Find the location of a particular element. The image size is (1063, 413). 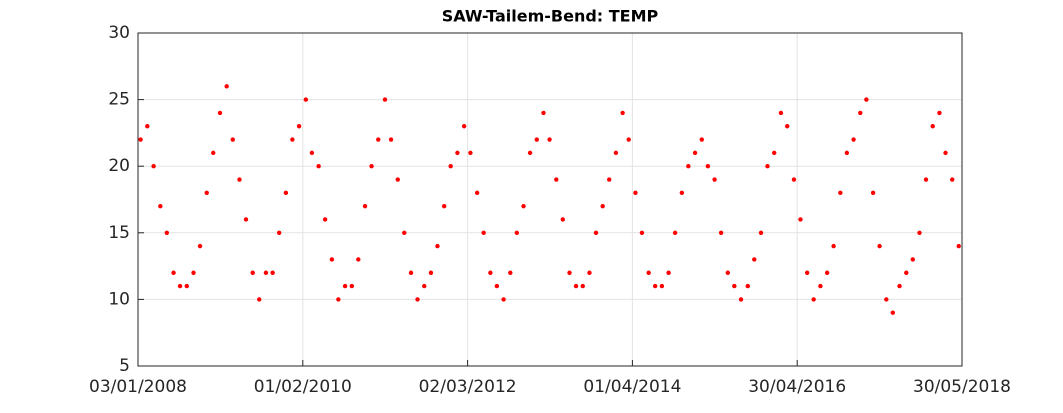

y-tick-label: 15 is located at coordinates (119, 233).